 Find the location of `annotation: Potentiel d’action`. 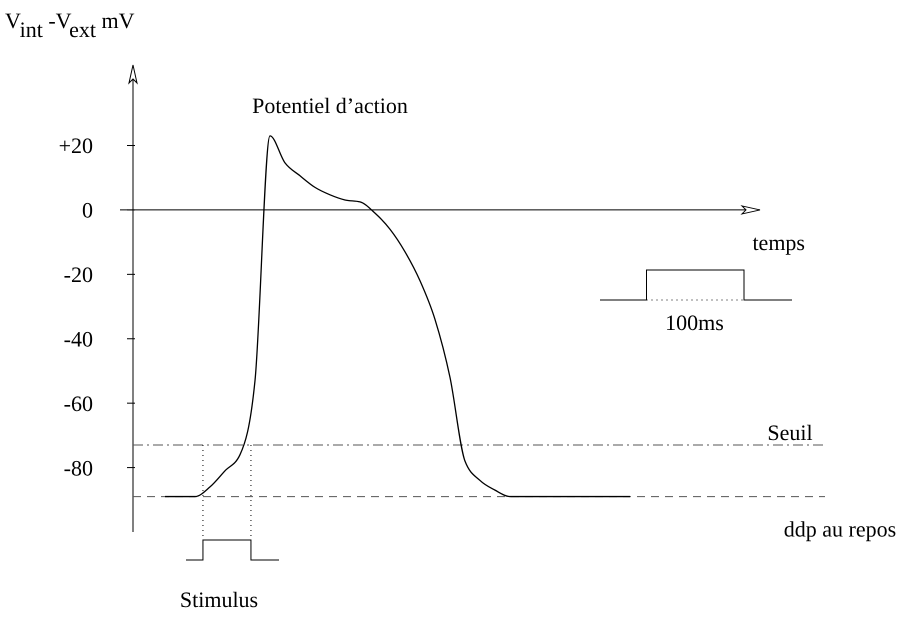

annotation: Potentiel d’action is located at coordinates (330, 105).